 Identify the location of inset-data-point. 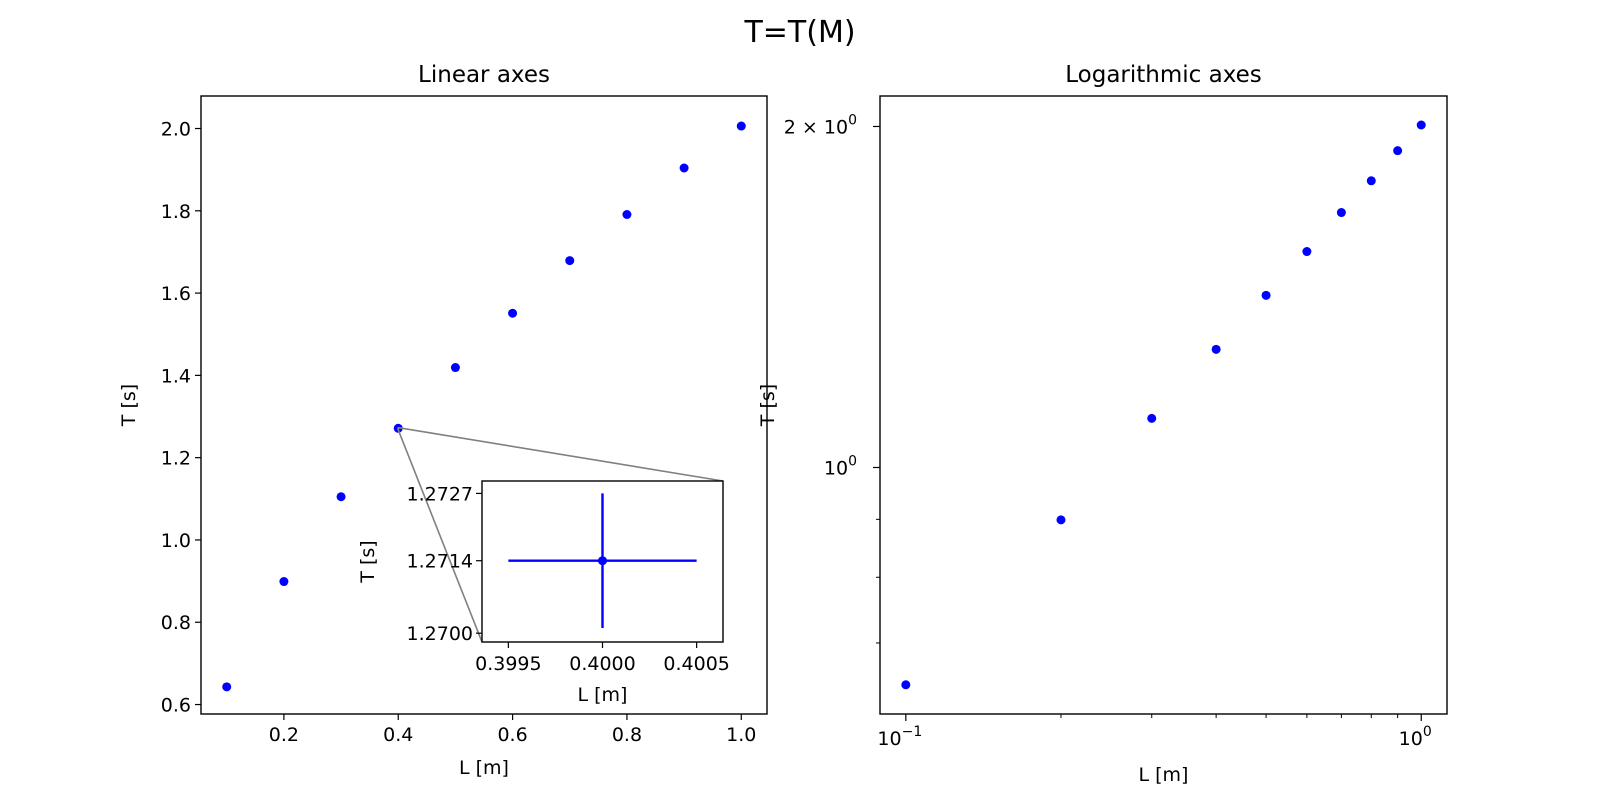
(602, 561).